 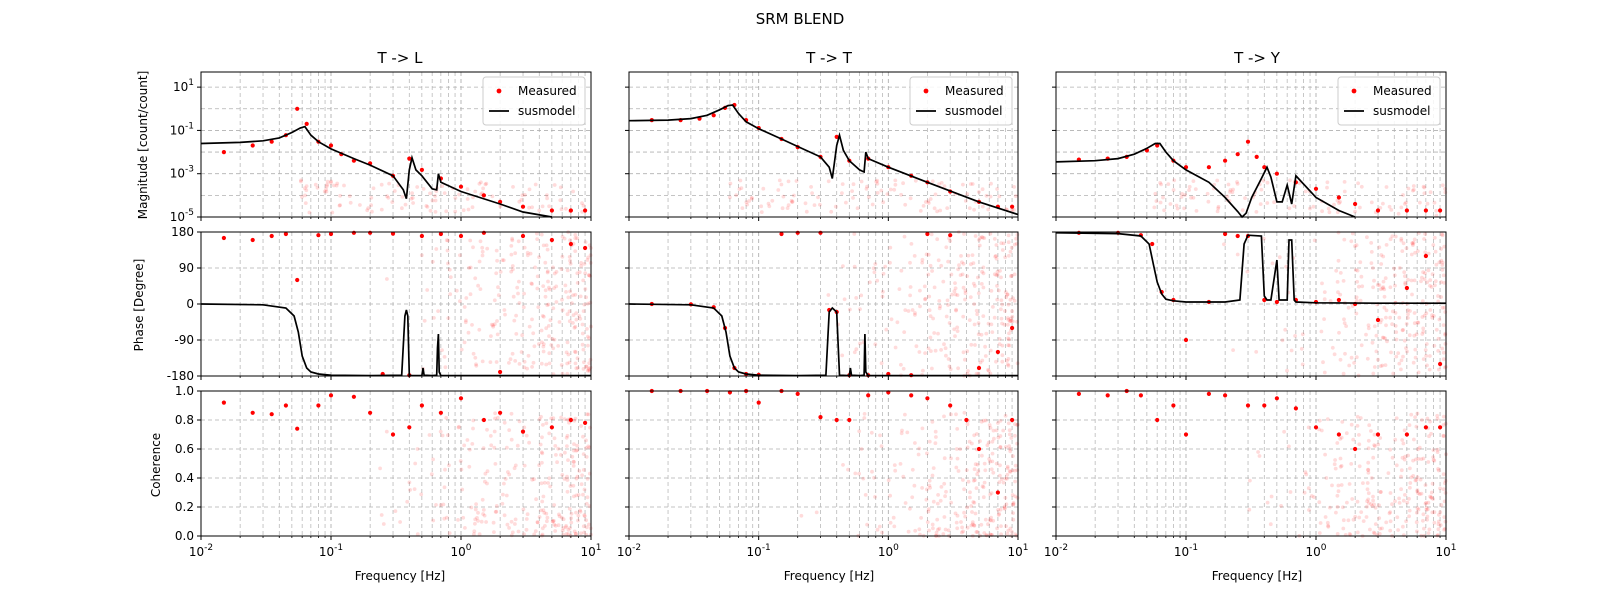 What do you see at coordinates (927, 398) in the screenshot?
I see `measured-point` at bounding box center [927, 398].